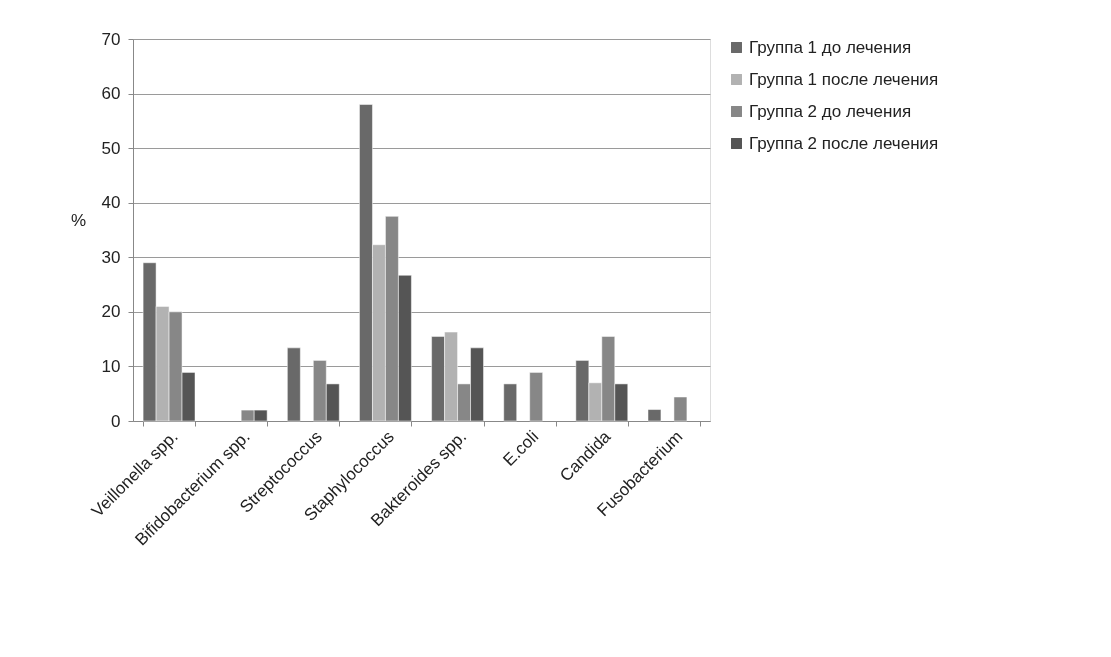 This screenshot has width=1111, height=657. What do you see at coordinates (111, 312) in the screenshot?
I see `y-tick-label: 20` at bounding box center [111, 312].